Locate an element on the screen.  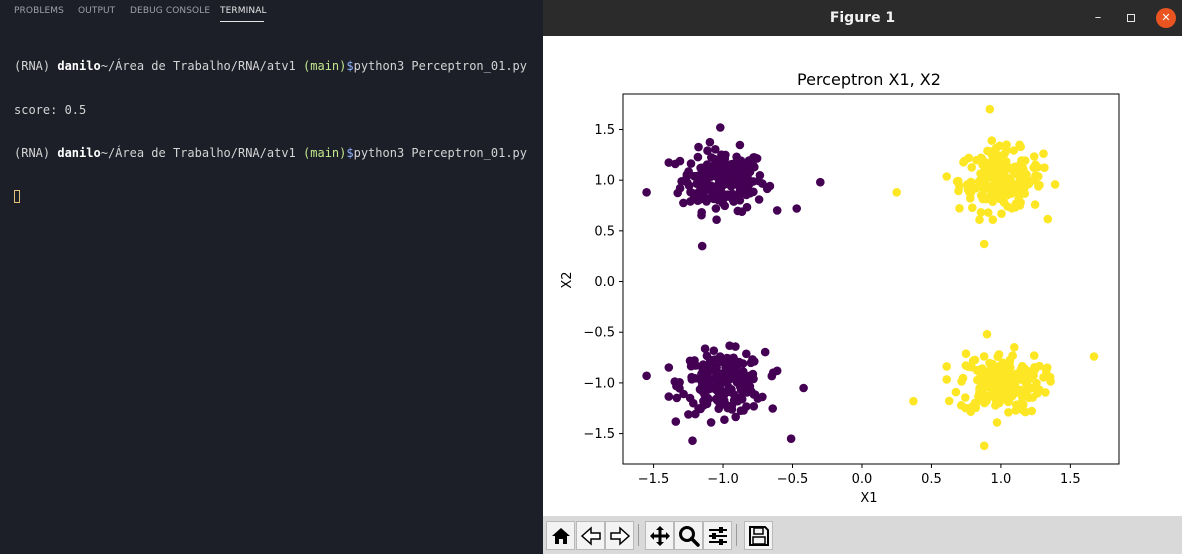
tab-output: OUTPUT is located at coordinates (97, 11).